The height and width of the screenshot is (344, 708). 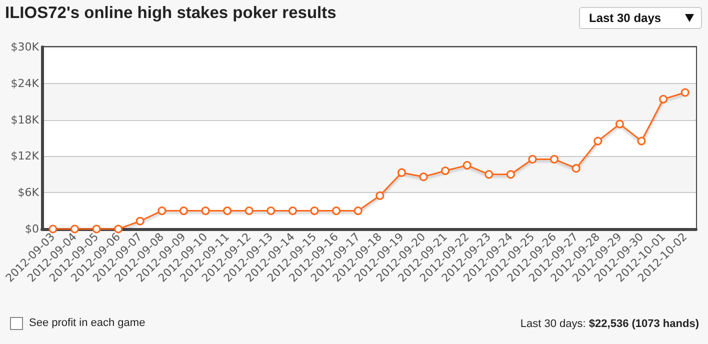 I want to click on y-tick-label: $30K, so click(x=25, y=47).